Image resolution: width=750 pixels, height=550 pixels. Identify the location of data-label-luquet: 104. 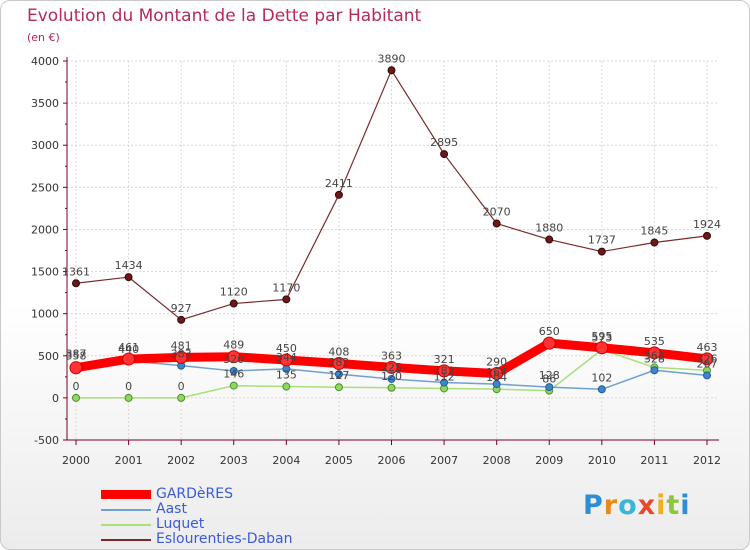
(496, 377).